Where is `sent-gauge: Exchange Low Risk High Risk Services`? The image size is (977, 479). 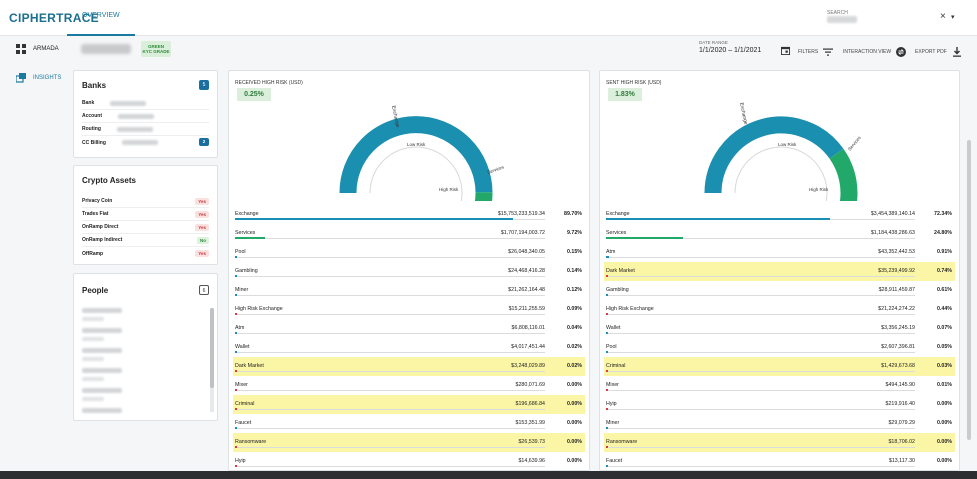 sent-gauge: Exchange Low Risk High Risk Services is located at coordinates (783, 151).